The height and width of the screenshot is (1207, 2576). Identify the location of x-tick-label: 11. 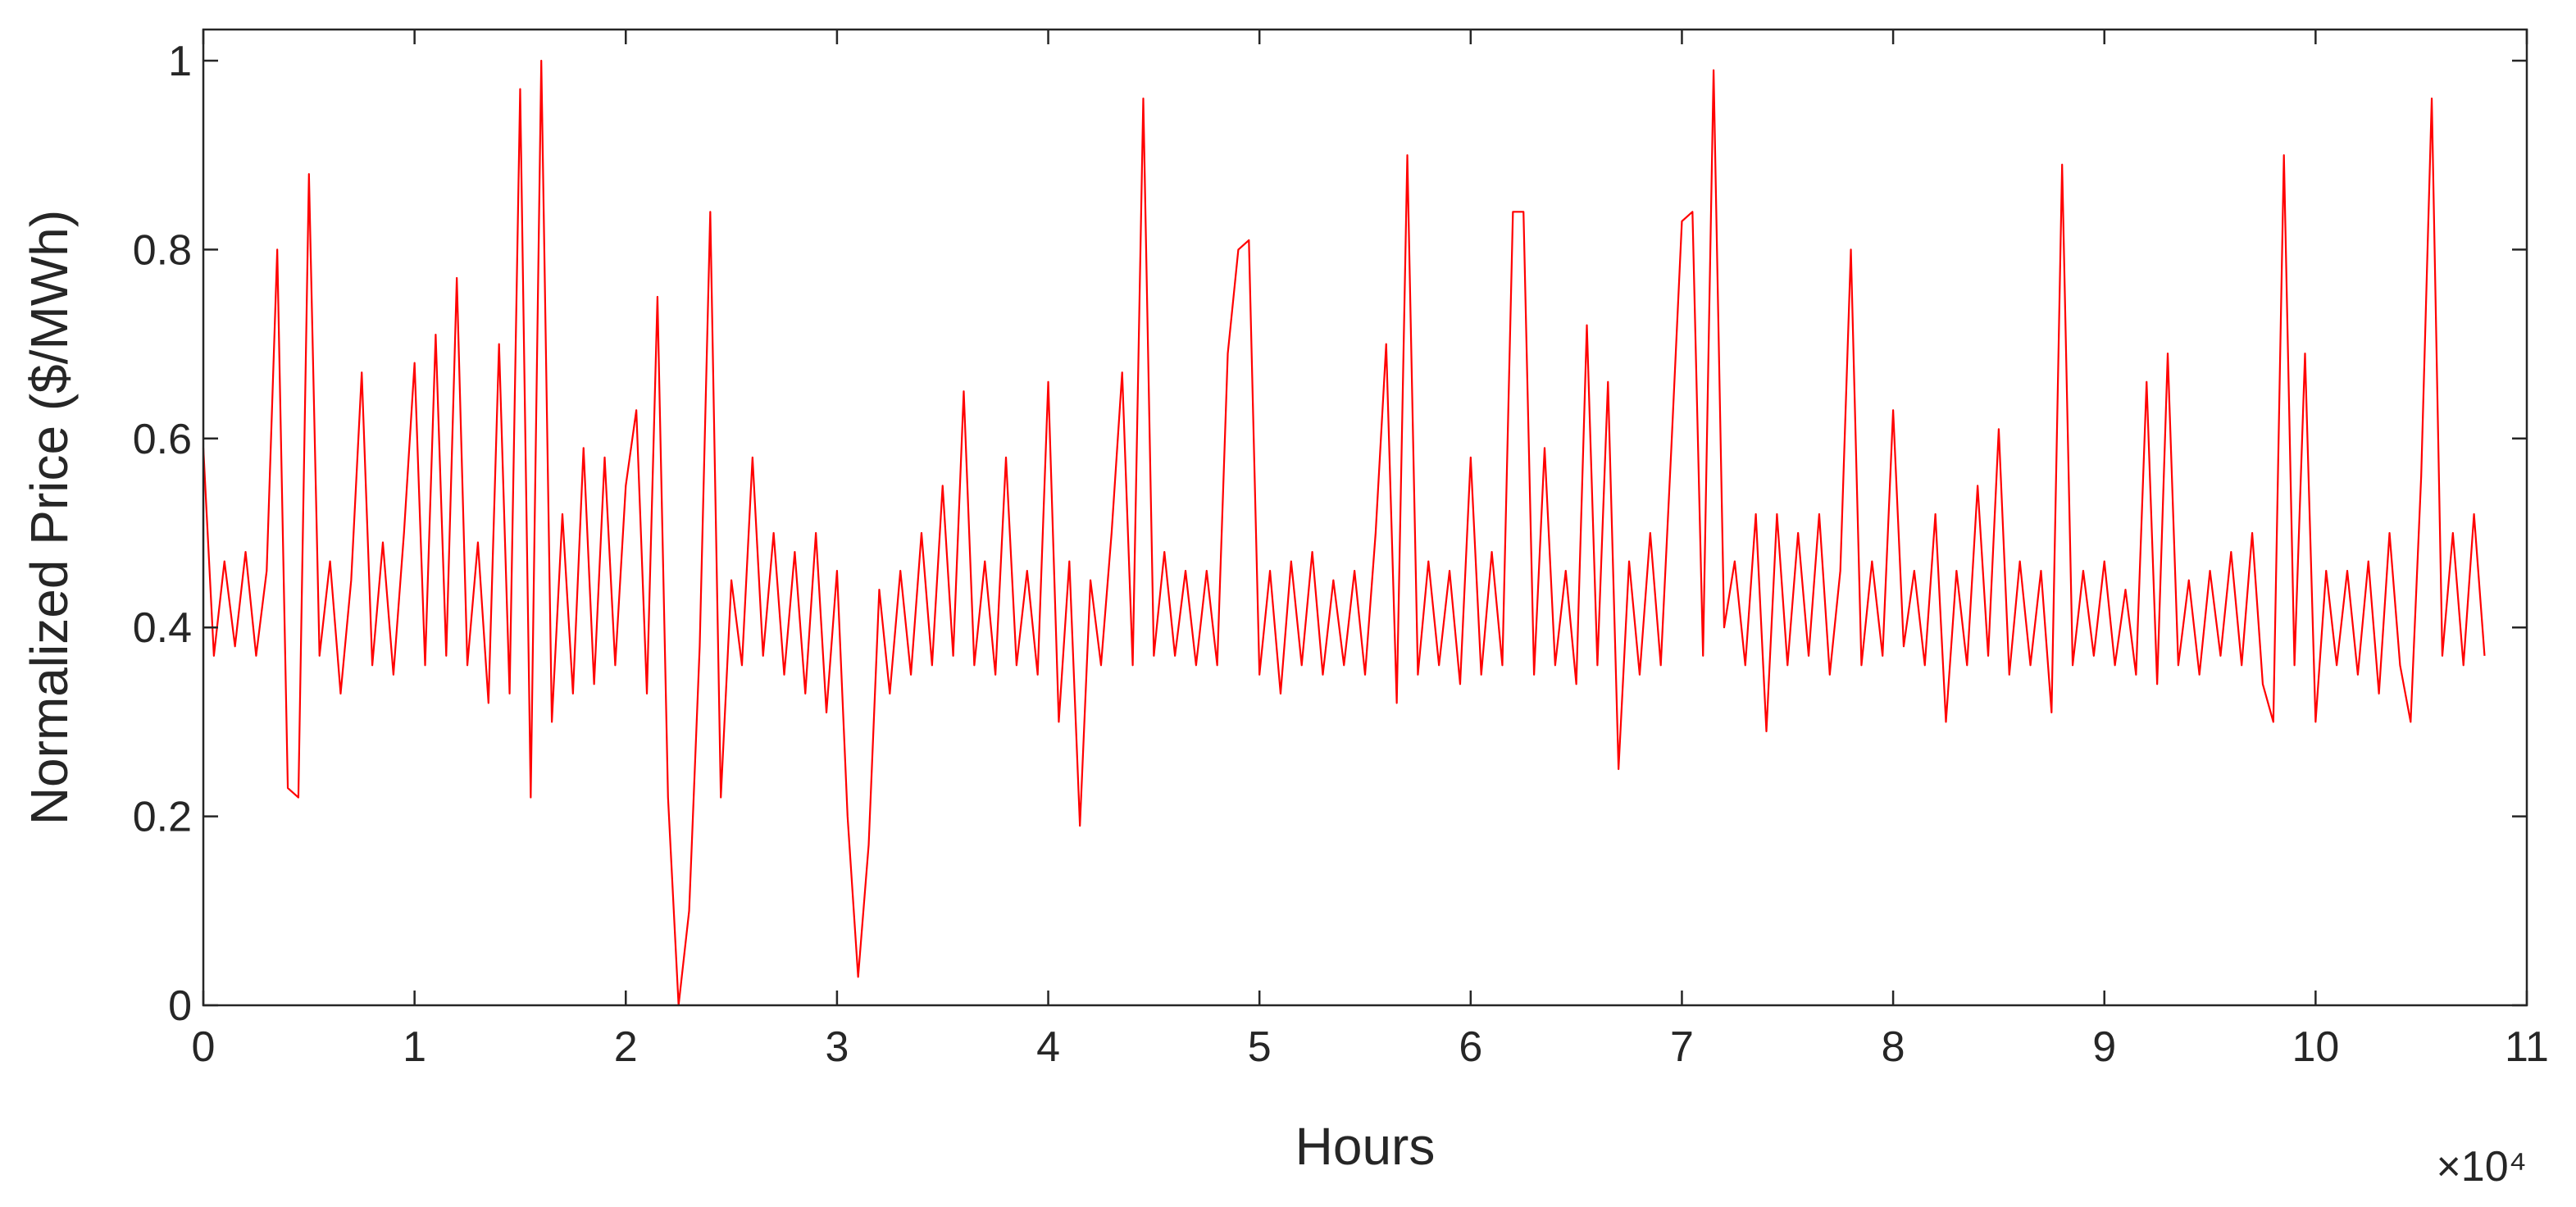
(2527, 1047).